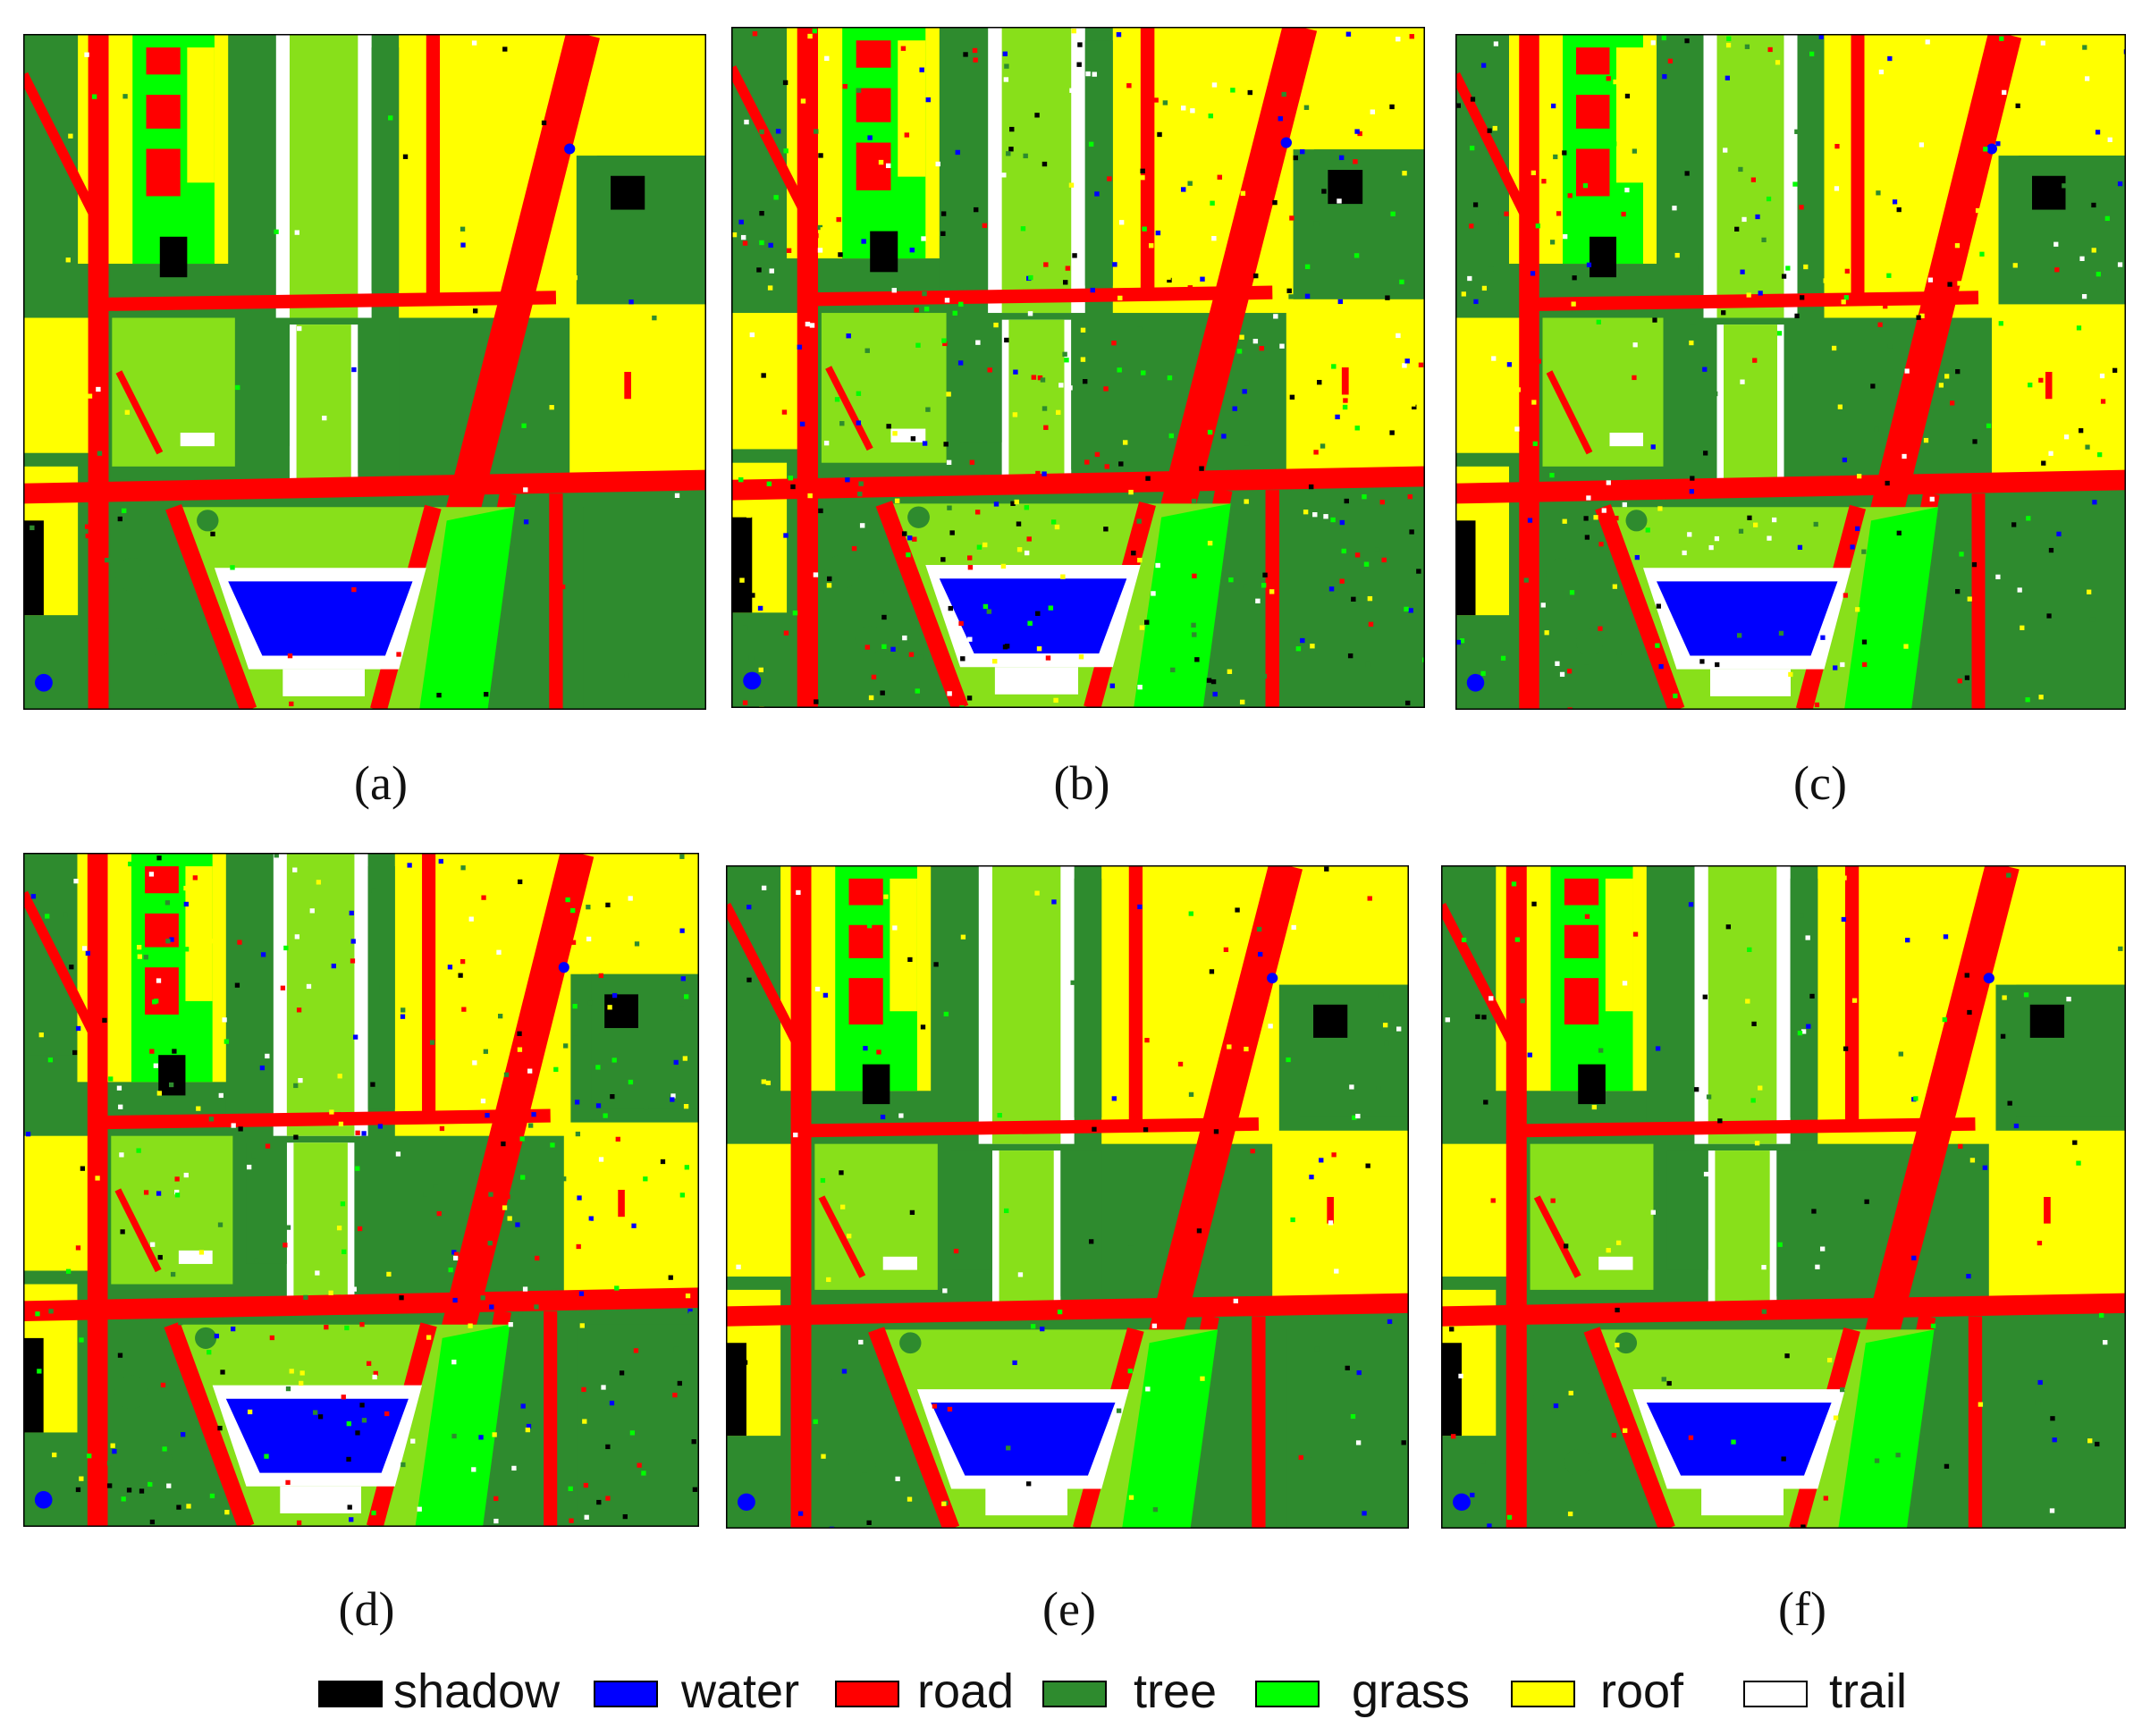 Image resolution: width=2142 pixels, height=1736 pixels. Describe the element at coordinates (1078, 367) in the screenshot. I see `map-panel-b` at that location.